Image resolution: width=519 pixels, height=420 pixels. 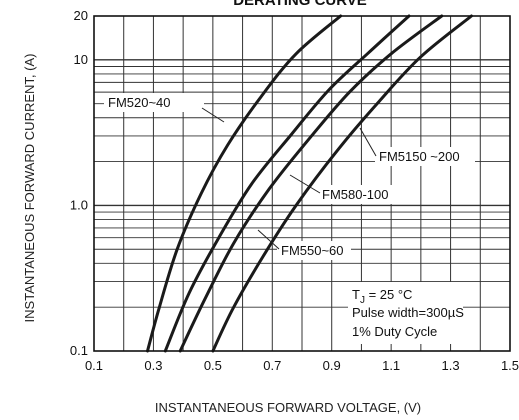 What do you see at coordinates (139, 102) in the screenshot?
I see `curve-label: FM520~40` at bounding box center [139, 102].